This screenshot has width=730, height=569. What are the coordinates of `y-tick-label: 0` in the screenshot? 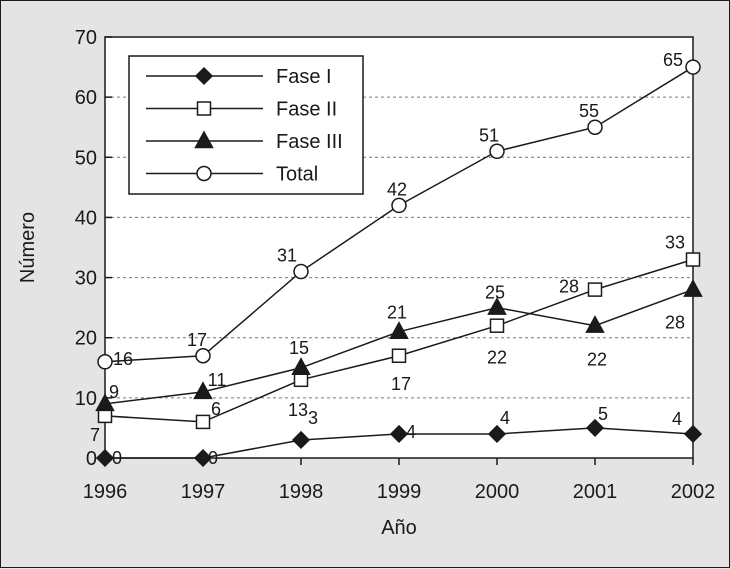 It's located at (91, 459).